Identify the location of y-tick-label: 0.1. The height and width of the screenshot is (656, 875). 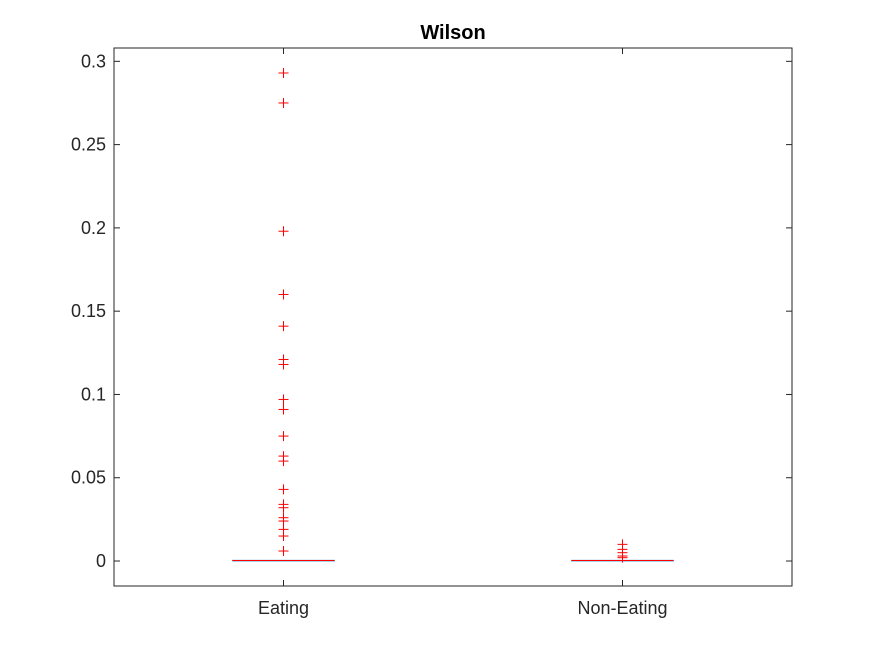
(93, 394).